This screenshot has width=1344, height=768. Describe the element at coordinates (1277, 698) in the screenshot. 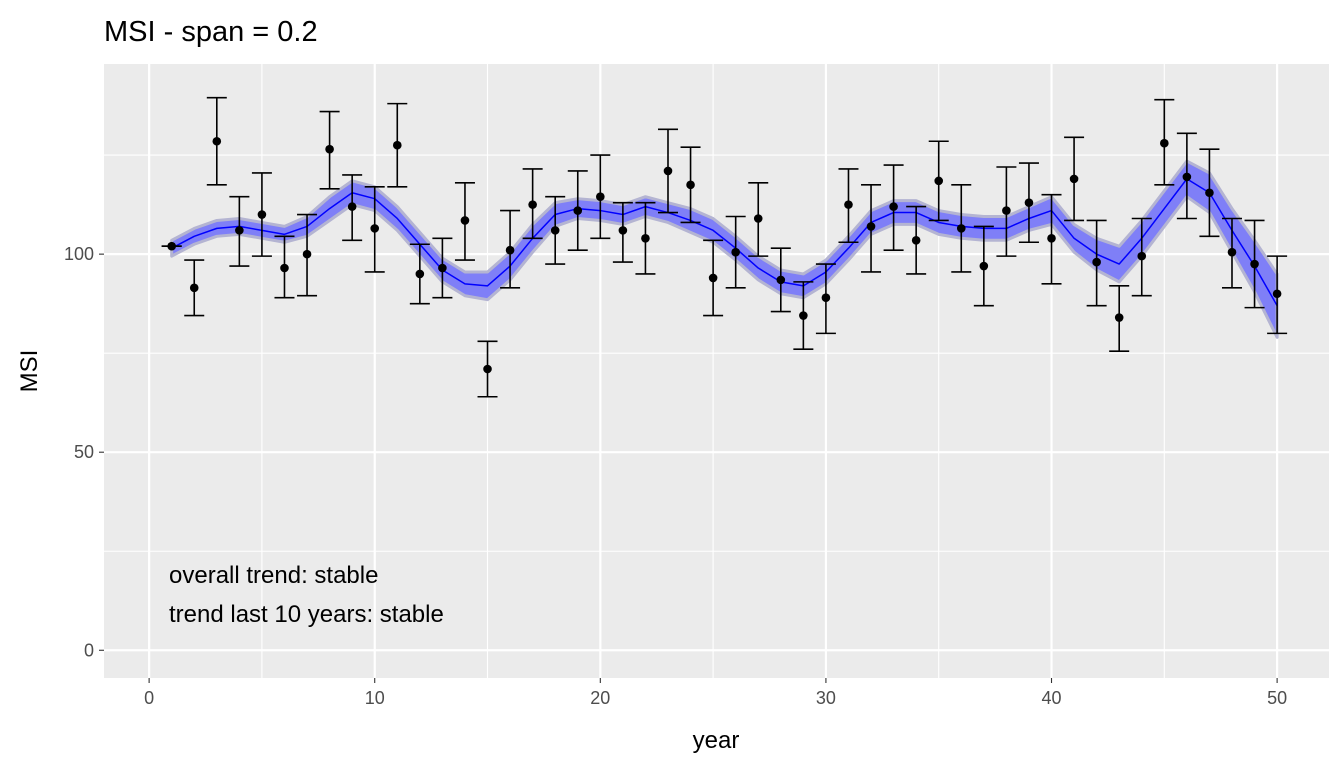

I see `x-tick-label: 50` at that location.